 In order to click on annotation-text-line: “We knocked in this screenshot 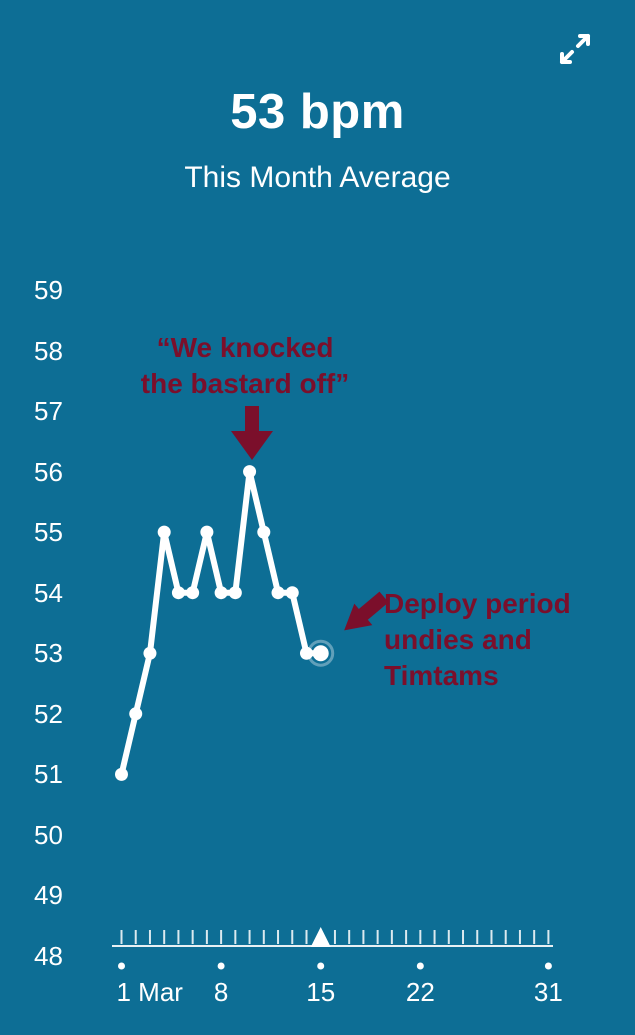, I will do `click(245, 347)`.